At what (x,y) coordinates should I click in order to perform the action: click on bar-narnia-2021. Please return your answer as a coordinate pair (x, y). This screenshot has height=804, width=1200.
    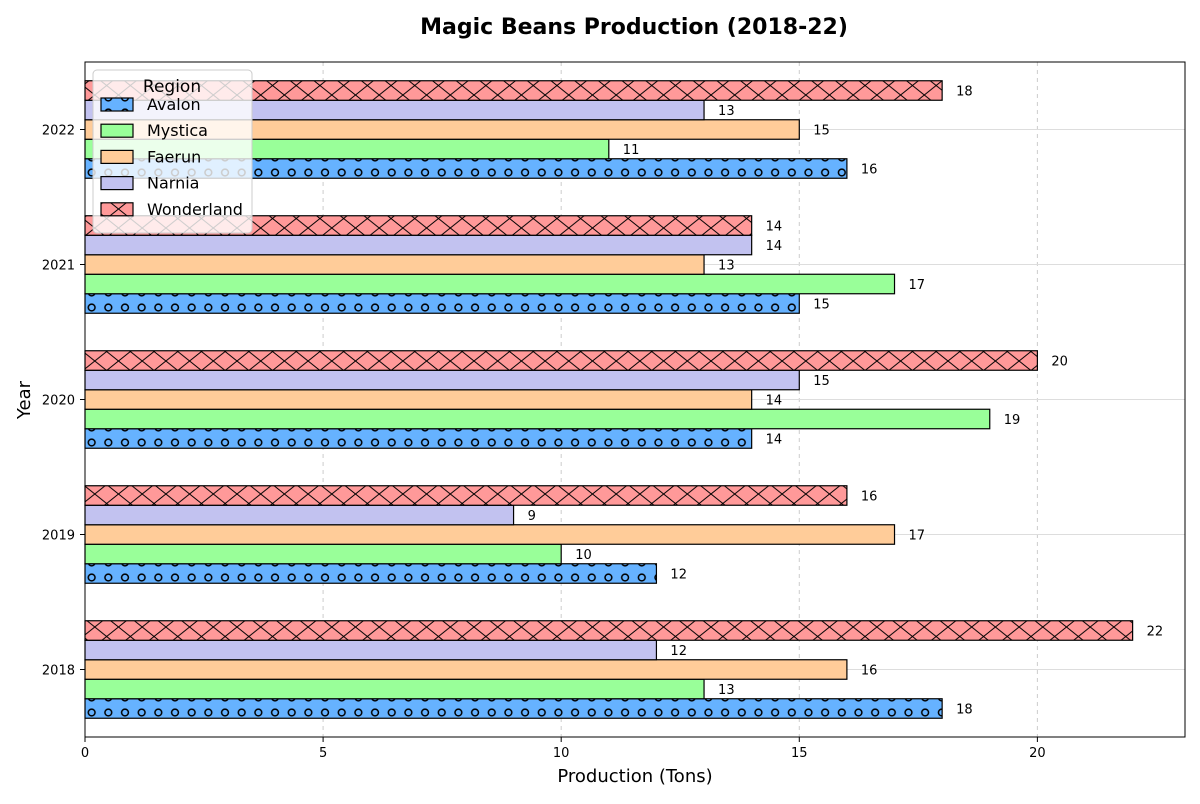
    Looking at the image, I should click on (418, 245).